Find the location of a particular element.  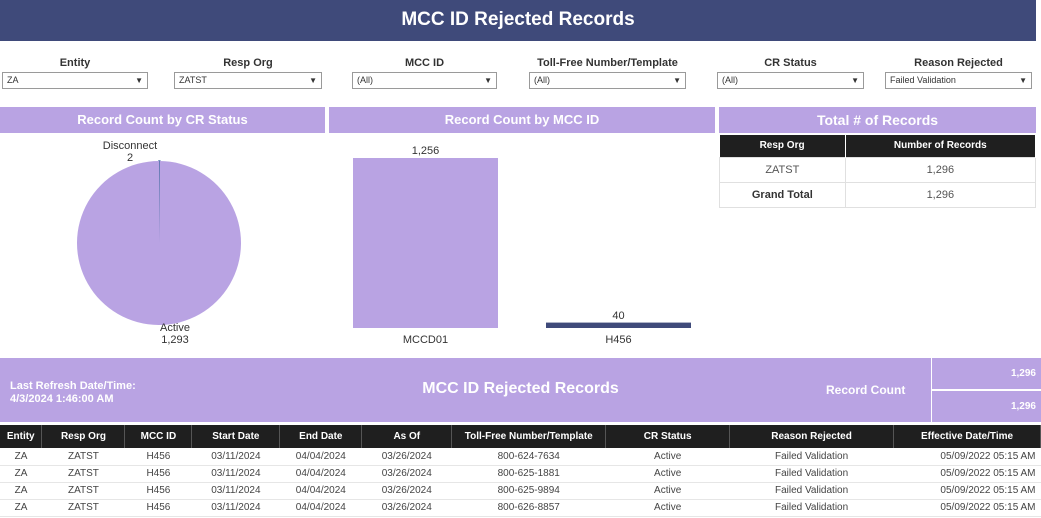

bar-value-label: 40 is located at coordinates (618, 316).